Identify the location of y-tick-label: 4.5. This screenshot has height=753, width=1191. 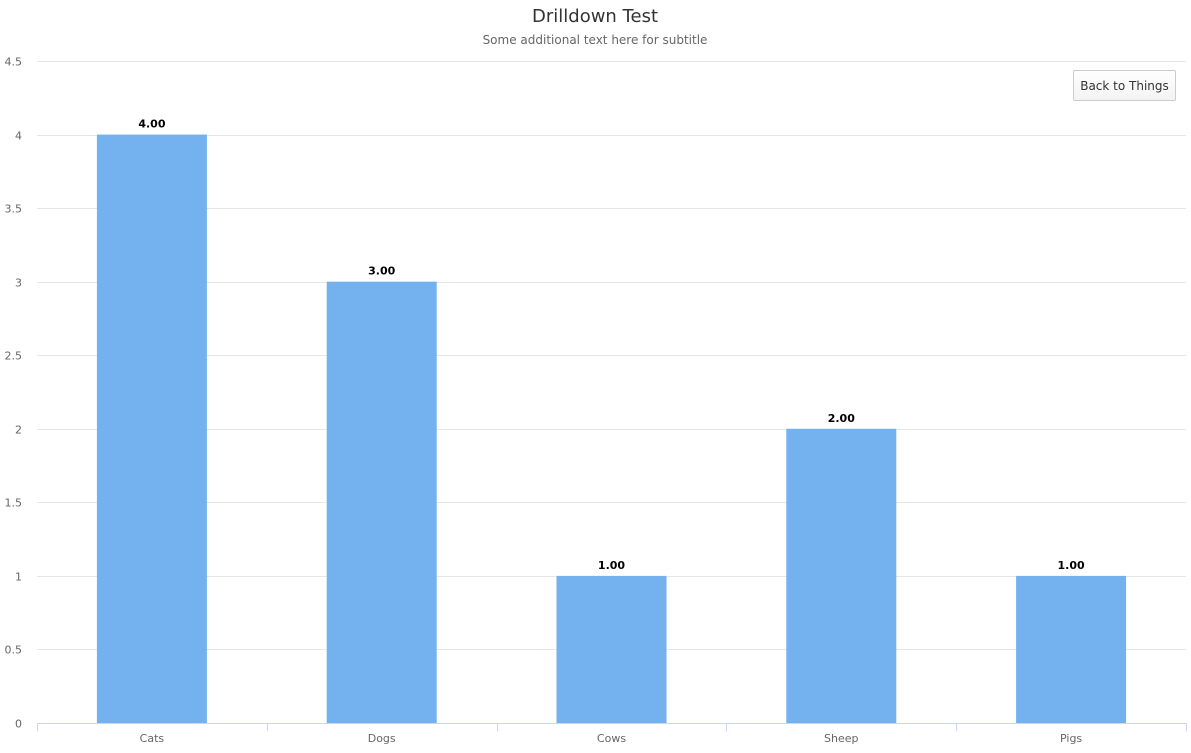
(14, 62).